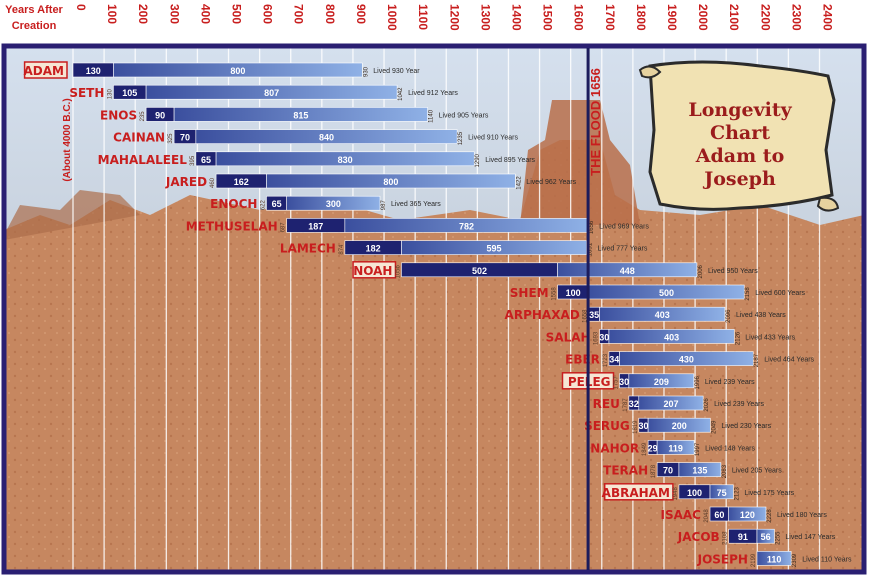 This screenshot has height=581, width=886. I want to click on person-row: SALAH 1693 30 403 2126 Lived 433 Years, so click(671, 337).